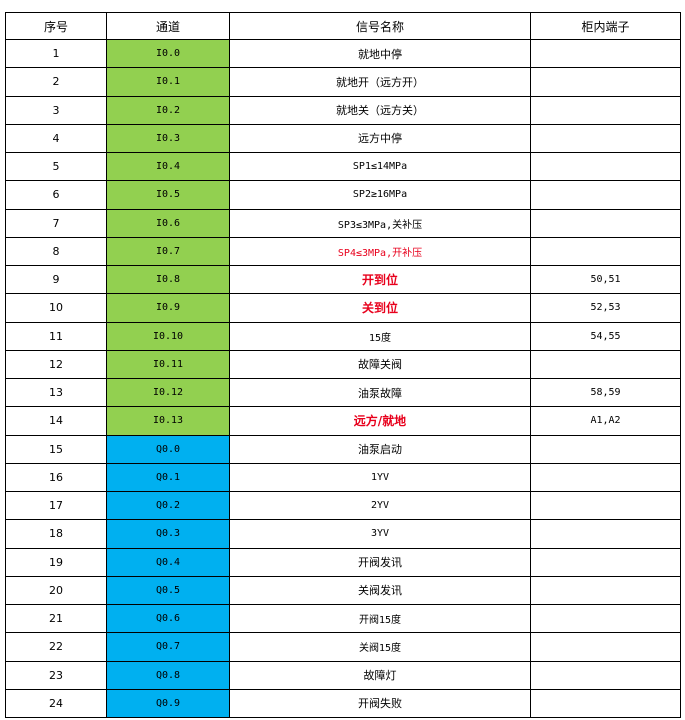 The height and width of the screenshot is (720, 685). Describe the element at coordinates (168, 336) in the screenshot. I see `channel-cell: I0.10` at that location.